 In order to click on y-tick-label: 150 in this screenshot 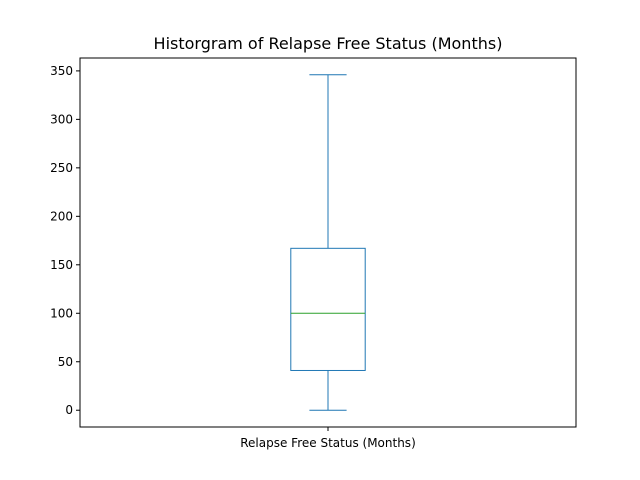, I will do `click(61, 265)`.